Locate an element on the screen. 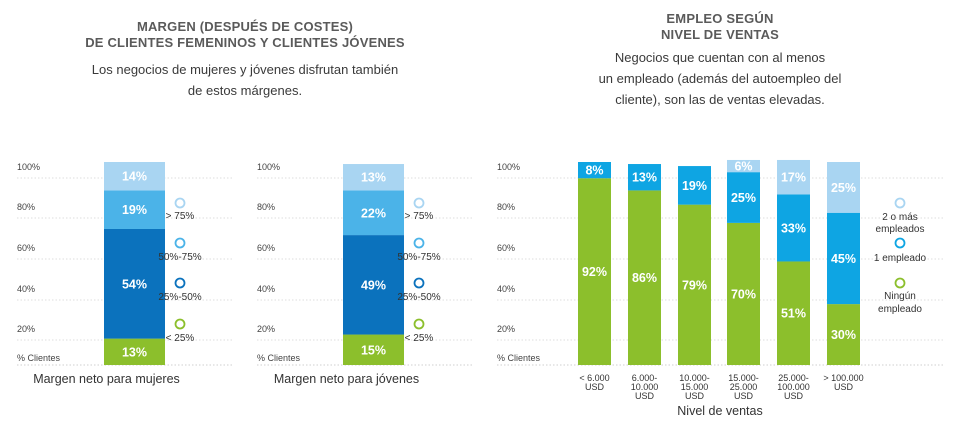 The width and height of the screenshot is (960, 433). data-label: 45% is located at coordinates (843, 259).